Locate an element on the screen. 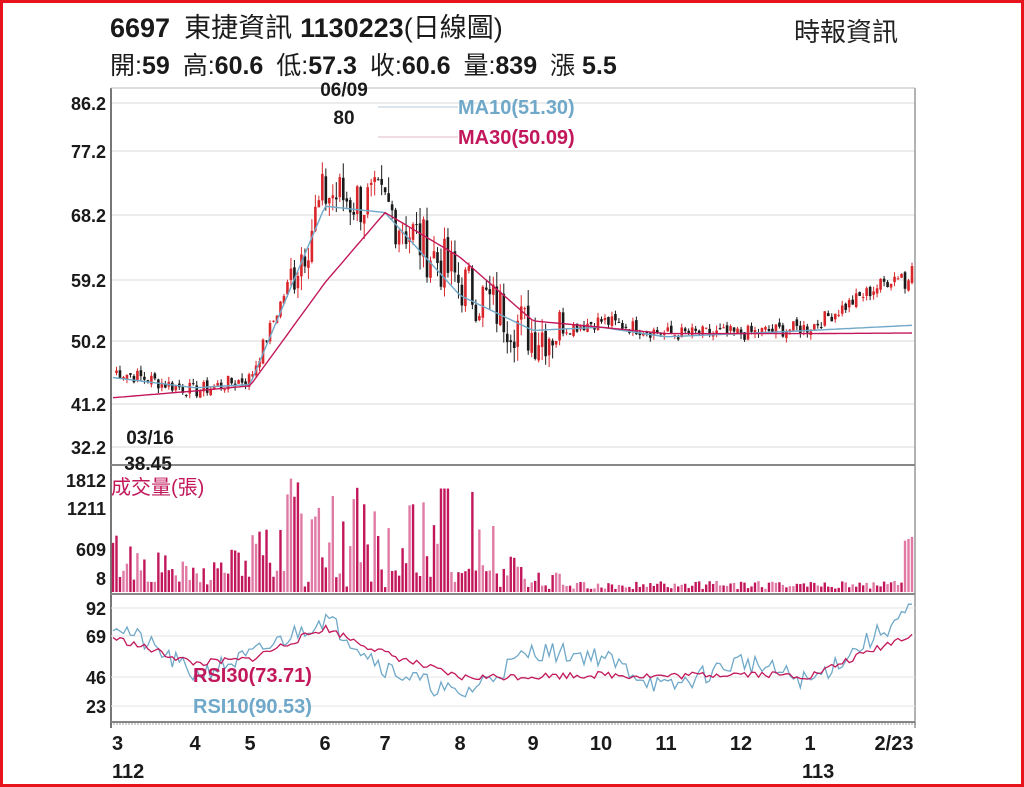 Image resolution: width=1024 pixels, height=787 pixels. price-tick-label: 77.2 is located at coordinates (88, 152).